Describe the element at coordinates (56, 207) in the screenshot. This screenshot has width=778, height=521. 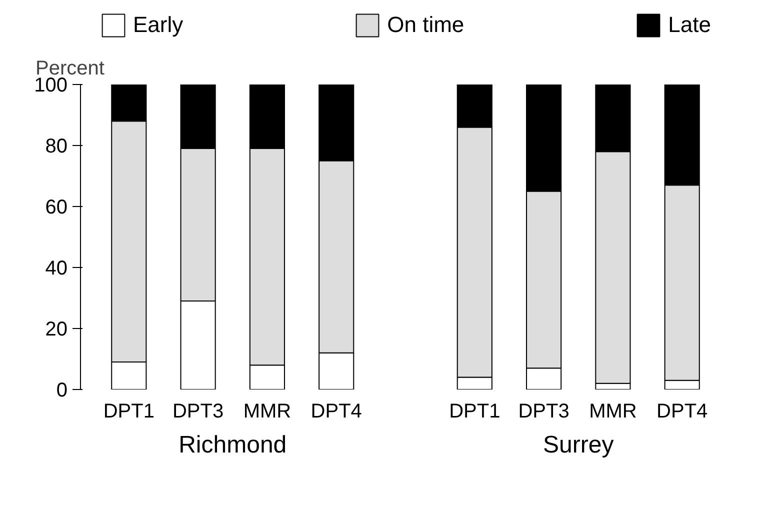
I see `y-tick-label: 60` at that location.